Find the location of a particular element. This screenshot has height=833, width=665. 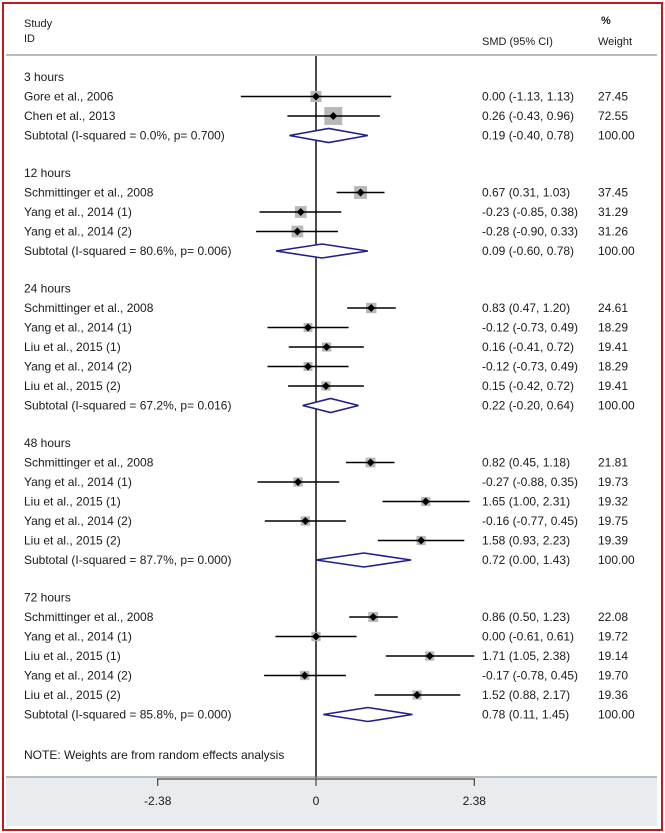

percent-header: % is located at coordinates (606, 21).